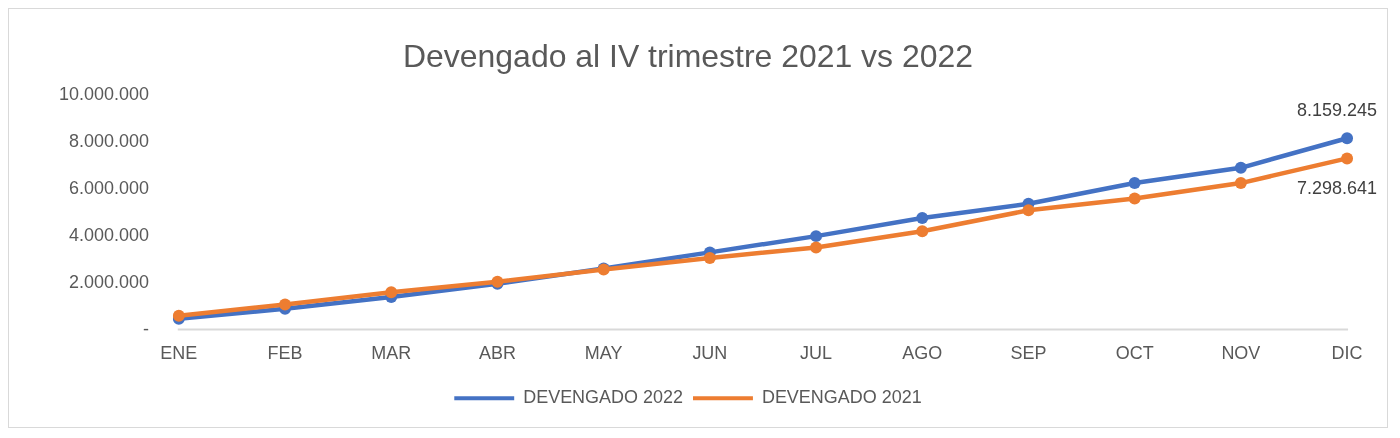 The width and height of the screenshot is (1400, 438). I want to click on y-tick-label: -, so click(145, 328).